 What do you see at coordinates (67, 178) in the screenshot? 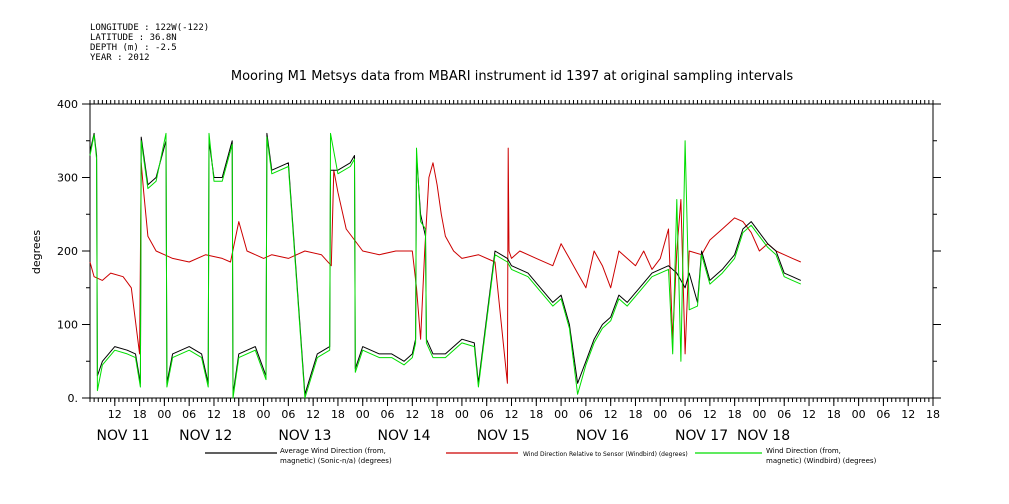
I see `y-tick-label: 300` at bounding box center [67, 178].